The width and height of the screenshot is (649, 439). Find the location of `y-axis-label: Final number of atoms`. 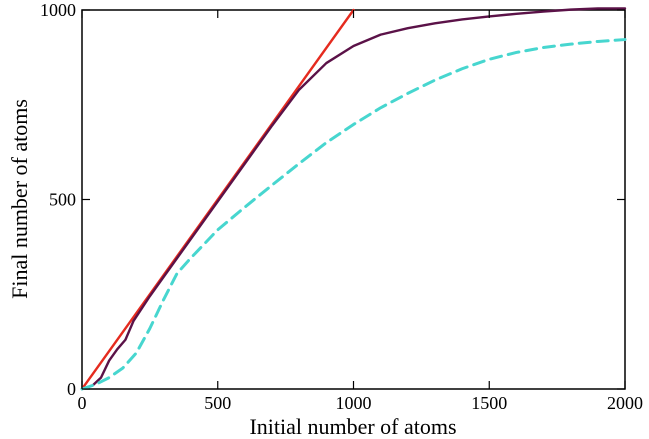

y-axis-label: Final number of atoms is located at coordinates (19, 199).